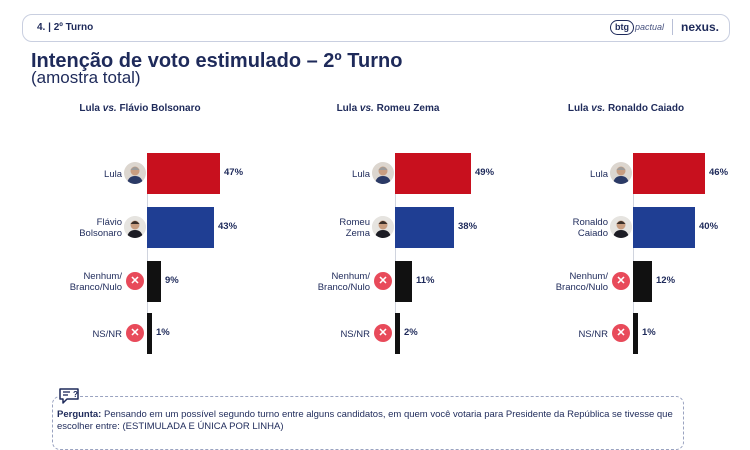  Describe the element at coordinates (86, 77) in the screenshot. I see `page-subtitle: (amostra total)` at that location.